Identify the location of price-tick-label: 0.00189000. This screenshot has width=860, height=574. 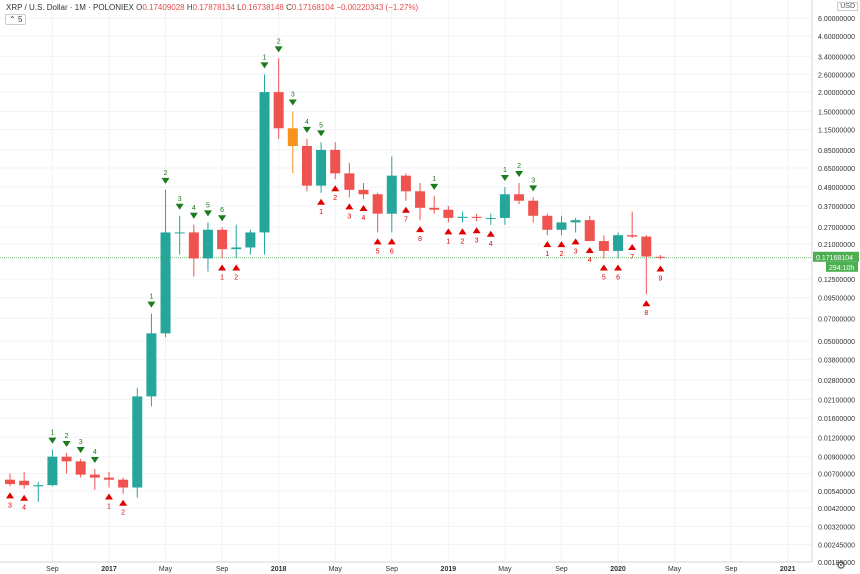
(836, 563).